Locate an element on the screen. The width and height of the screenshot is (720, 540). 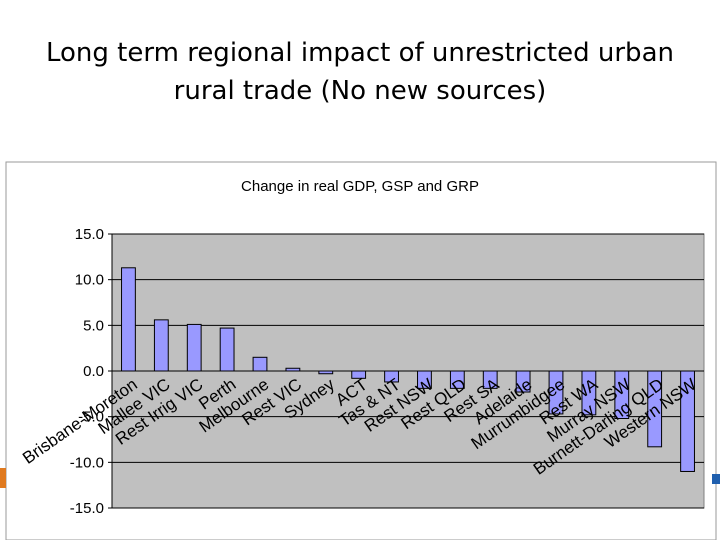
y-tick-label: 5.0 is located at coordinates (93, 325).